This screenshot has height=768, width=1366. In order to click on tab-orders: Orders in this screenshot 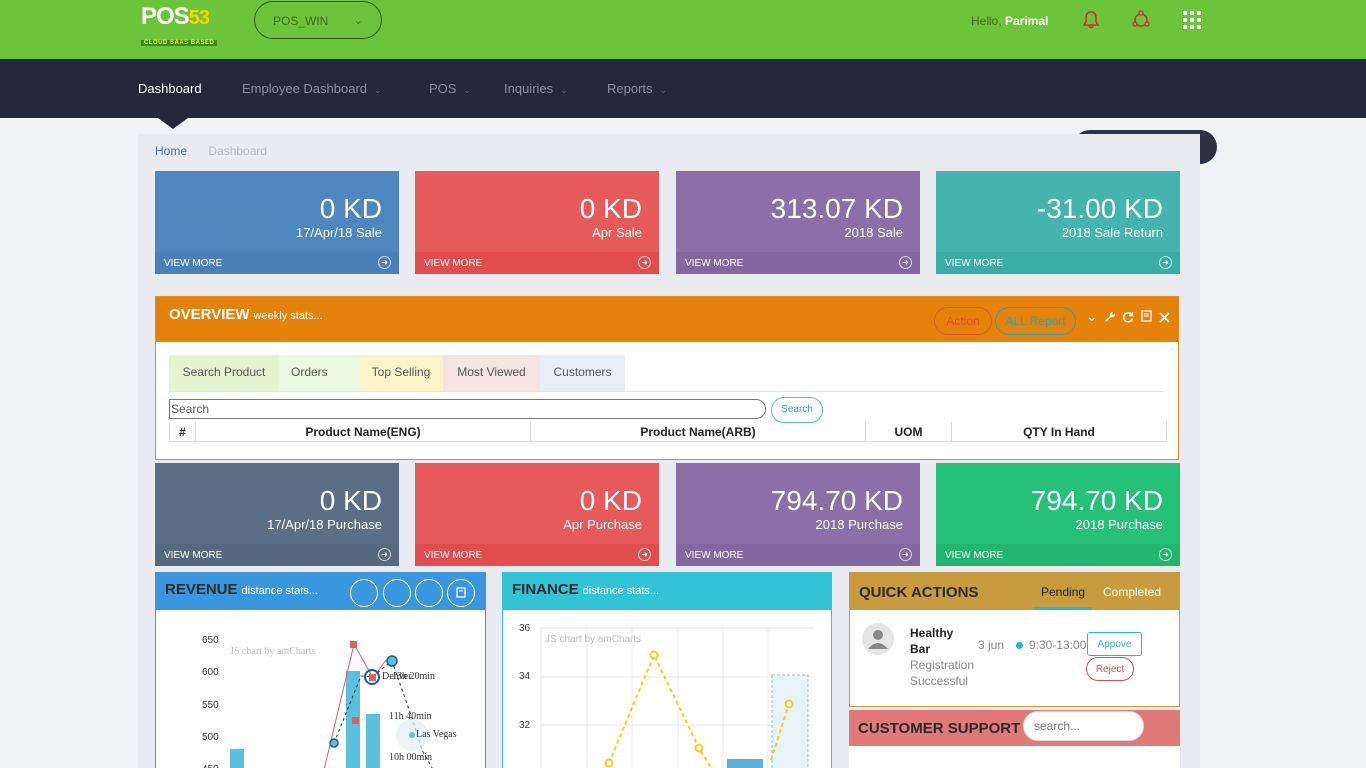, I will do `click(319, 373)`.